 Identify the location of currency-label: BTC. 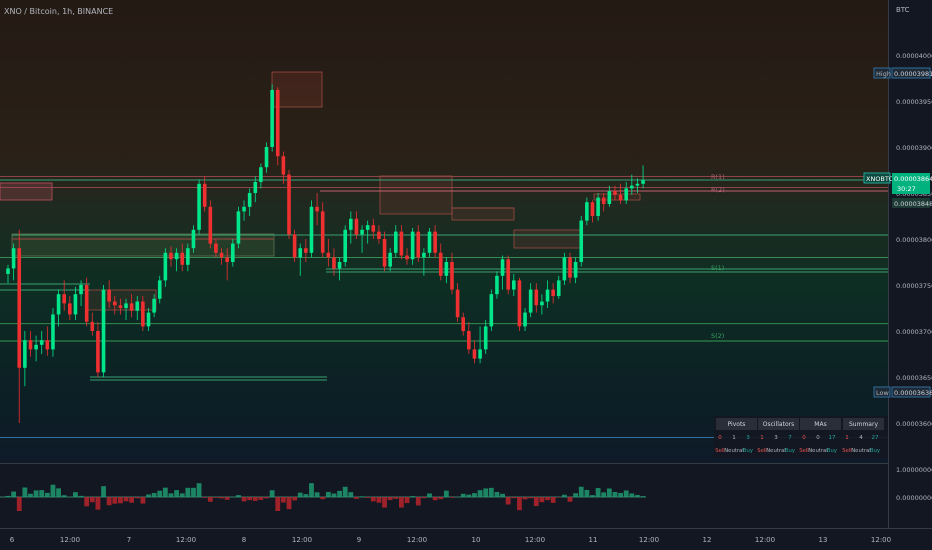
(903, 10).